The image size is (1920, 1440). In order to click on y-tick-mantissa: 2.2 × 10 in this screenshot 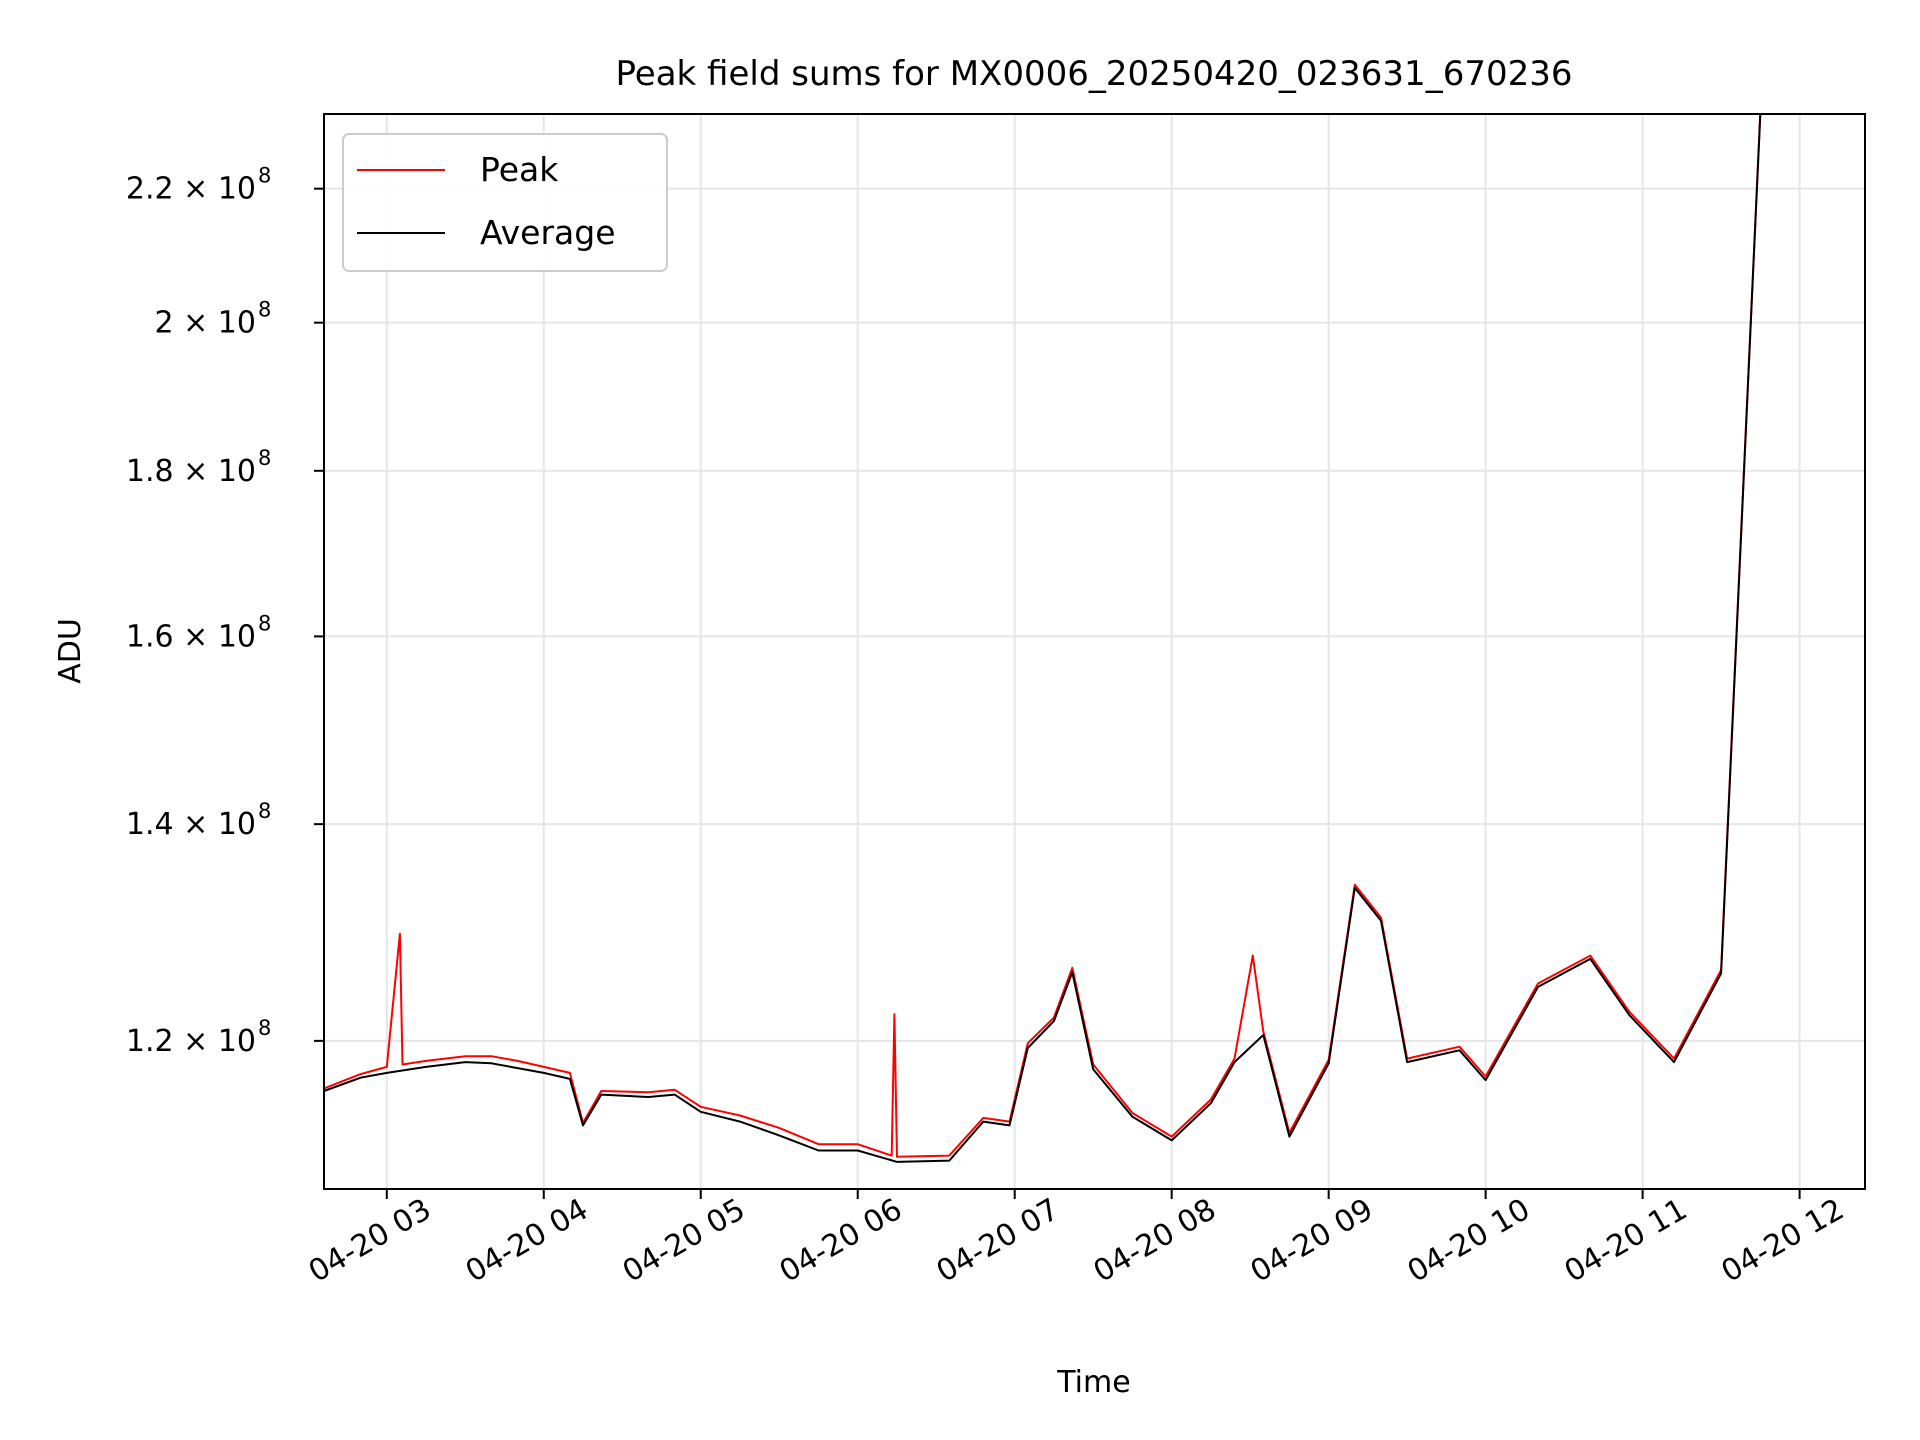, I will do `click(191, 189)`.